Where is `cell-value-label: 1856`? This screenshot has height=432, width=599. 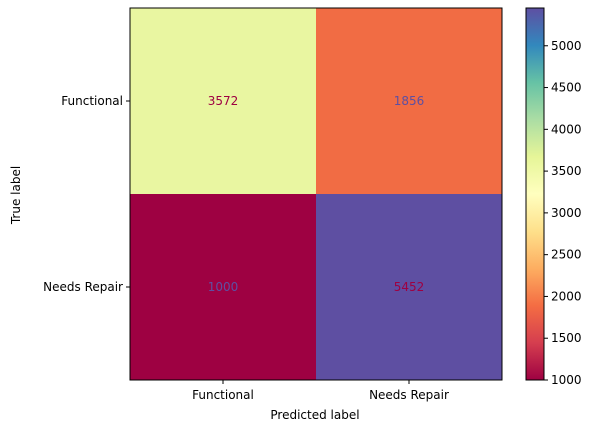
cell-value-label: 1856 is located at coordinates (409, 101).